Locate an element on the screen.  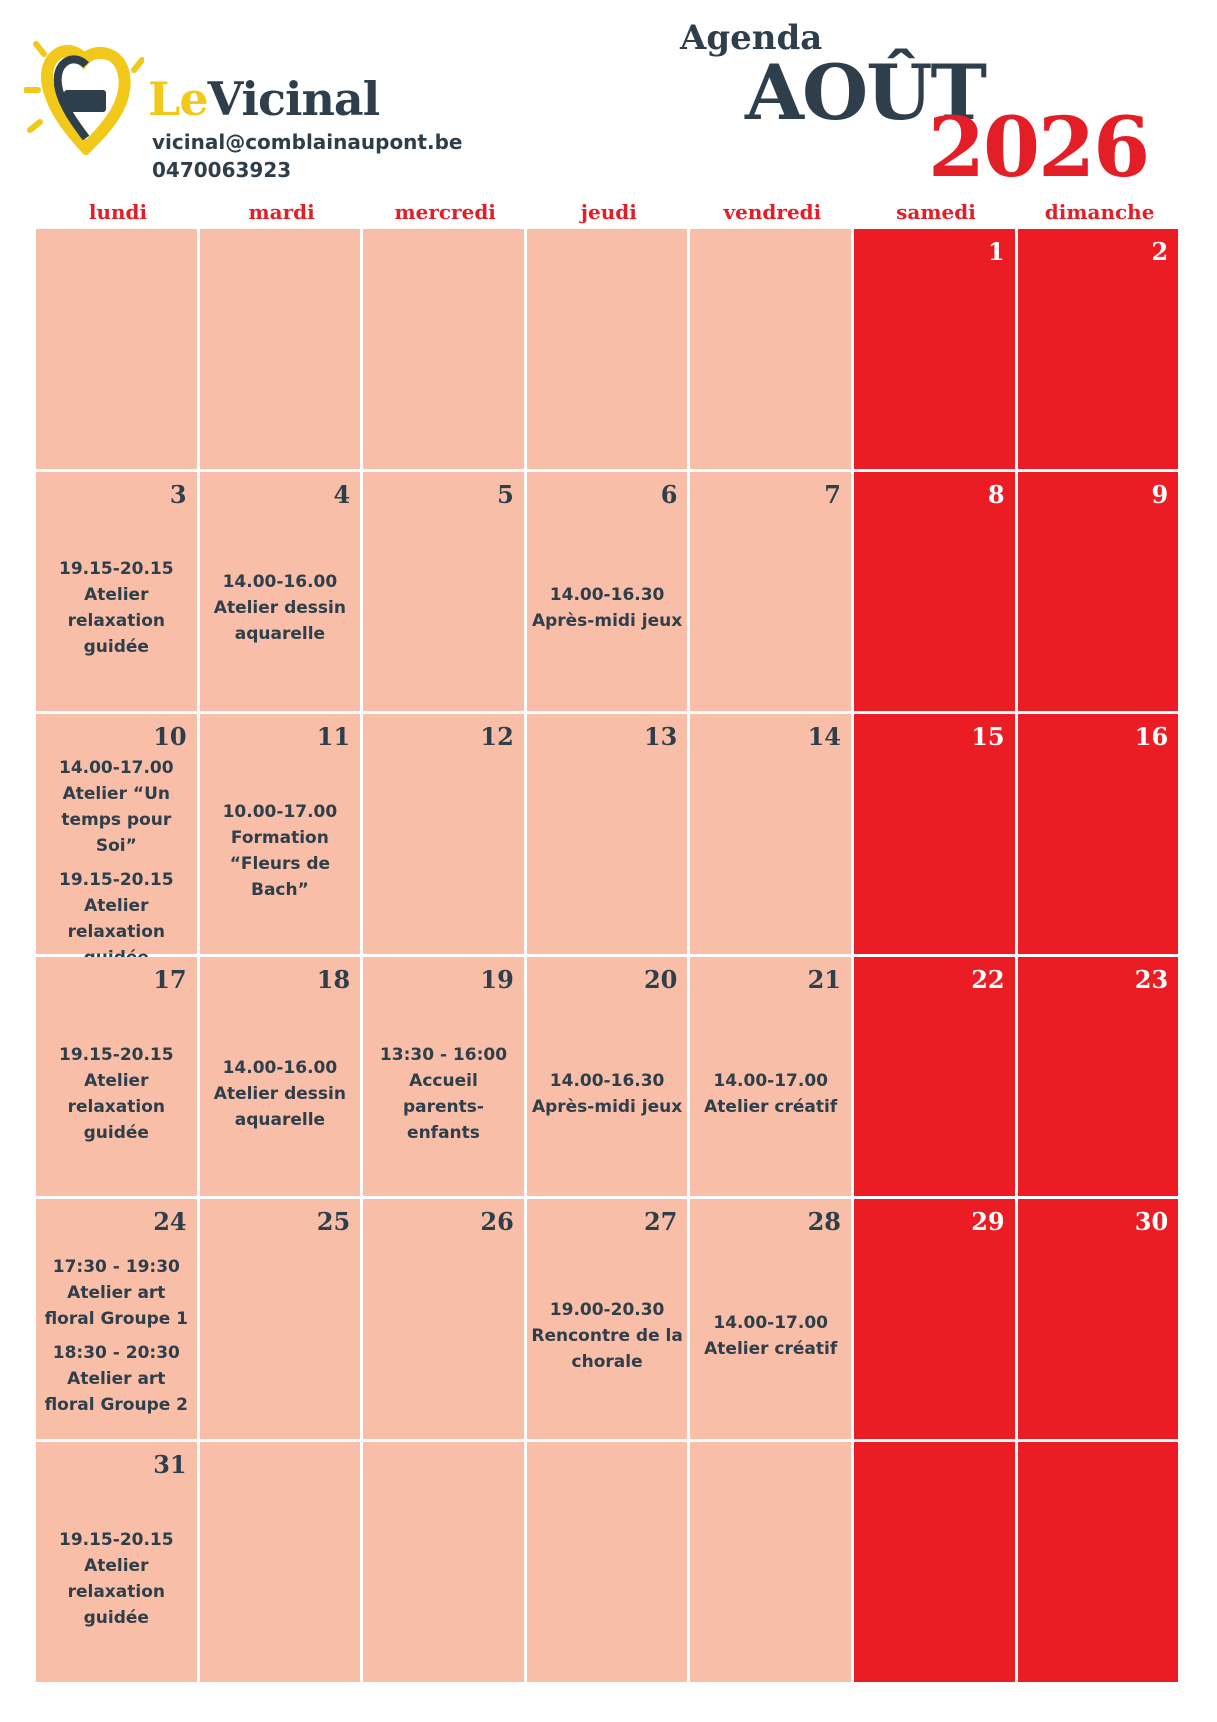
day-cell: 8 is located at coordinates (934, 591).